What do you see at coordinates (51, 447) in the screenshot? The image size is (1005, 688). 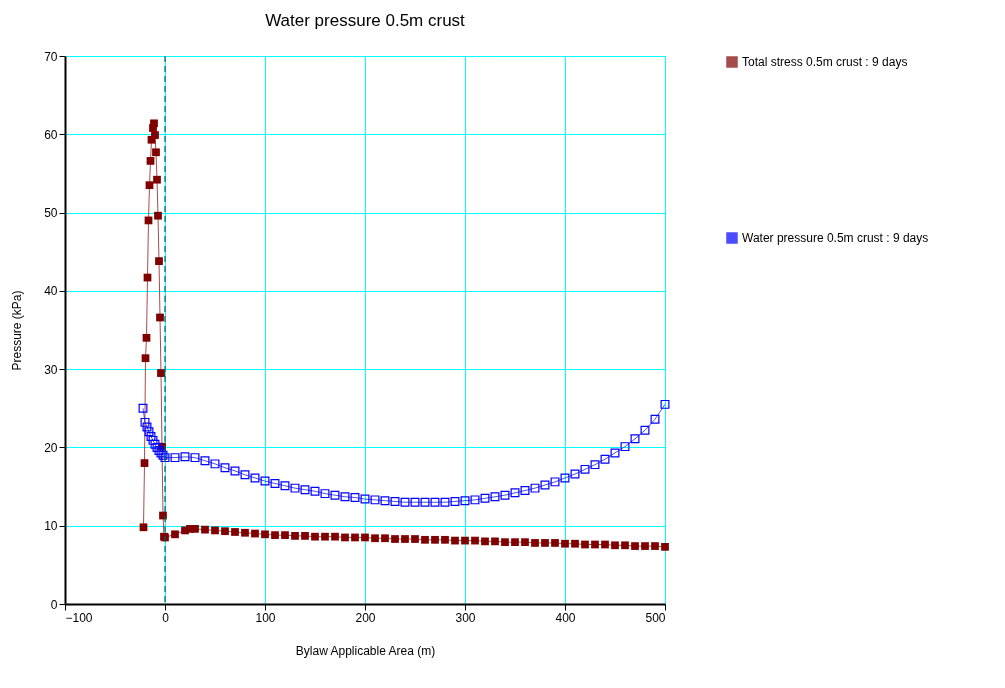 I see `y-tick-label: 20` at bounding box center [51, 447].